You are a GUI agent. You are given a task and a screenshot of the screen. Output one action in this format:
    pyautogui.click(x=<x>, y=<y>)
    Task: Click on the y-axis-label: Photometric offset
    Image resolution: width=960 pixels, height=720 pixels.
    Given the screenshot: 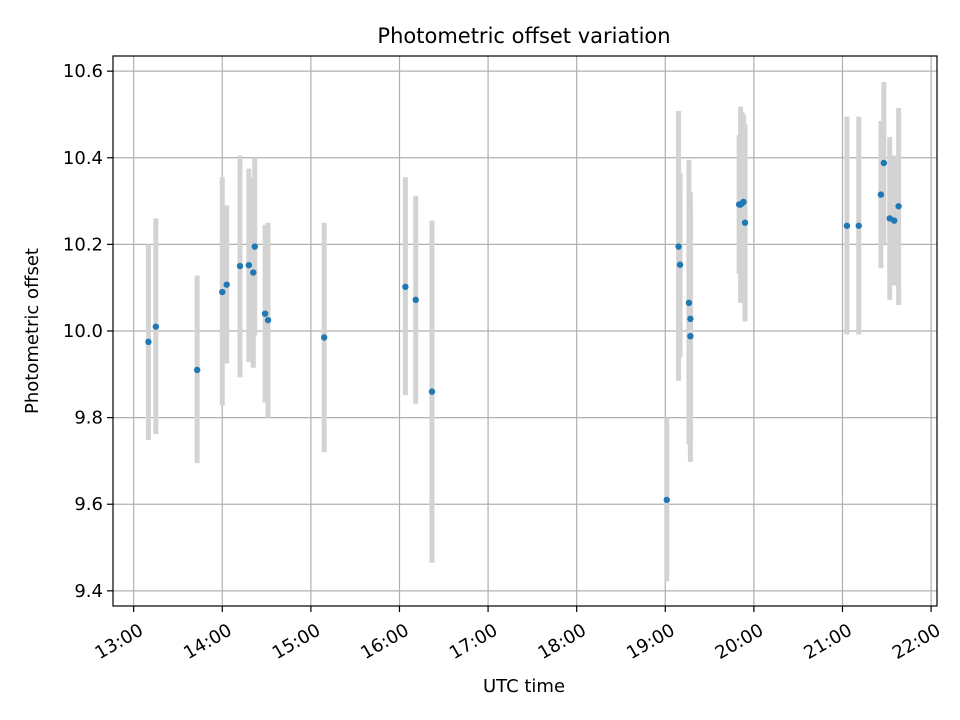 What is the action you would take?
    pyautogui.click(x=32, y=331)
    